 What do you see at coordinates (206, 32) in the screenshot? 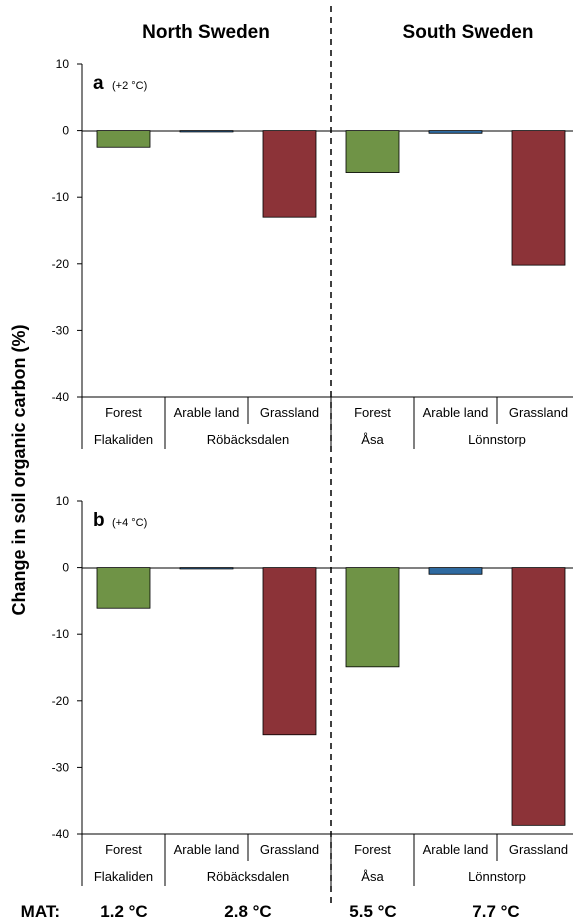
I see `north-sweden-header: North Sweden` at bounding box center [206, 32].